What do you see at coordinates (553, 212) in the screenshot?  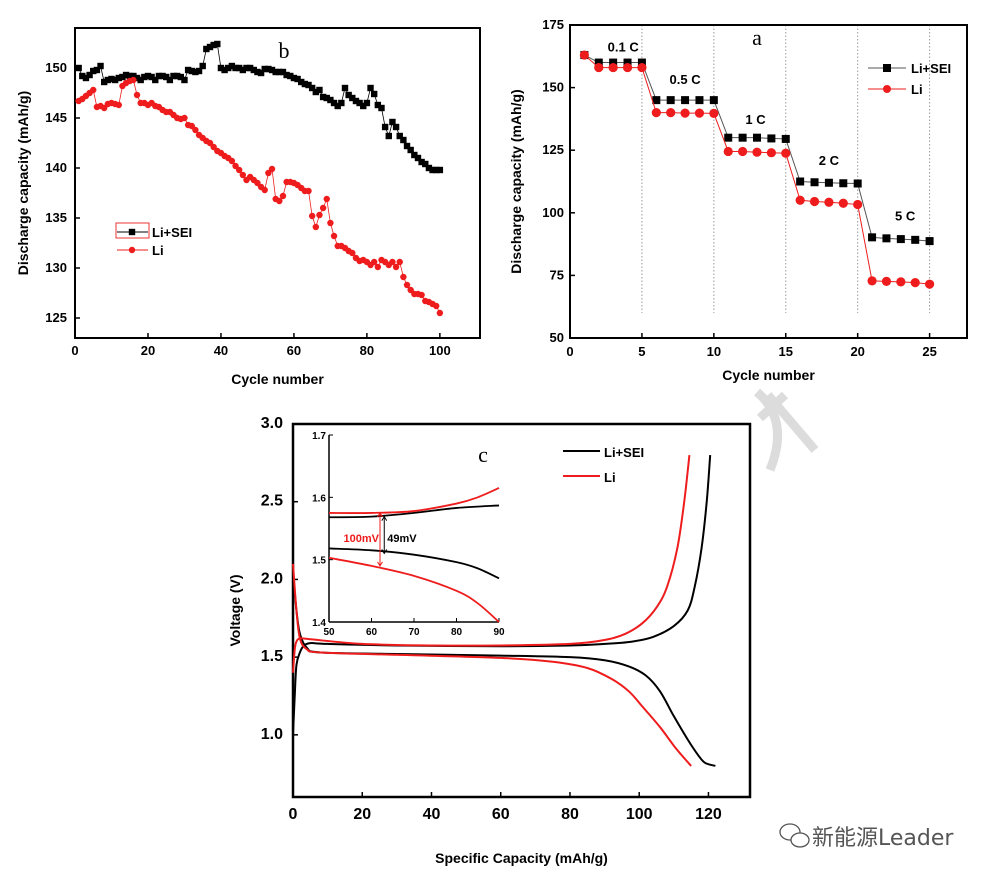 I see `y-tick-label: 100` at bounding box center [553, 212].